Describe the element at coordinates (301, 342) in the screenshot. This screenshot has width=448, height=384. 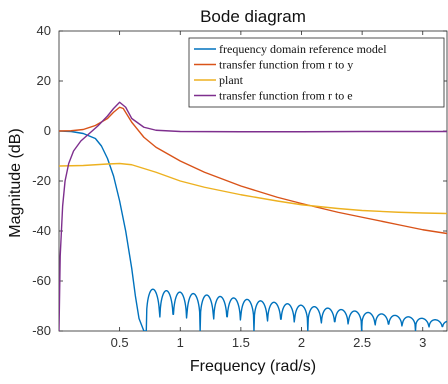
I see `x-tick-label: 2` at that location.